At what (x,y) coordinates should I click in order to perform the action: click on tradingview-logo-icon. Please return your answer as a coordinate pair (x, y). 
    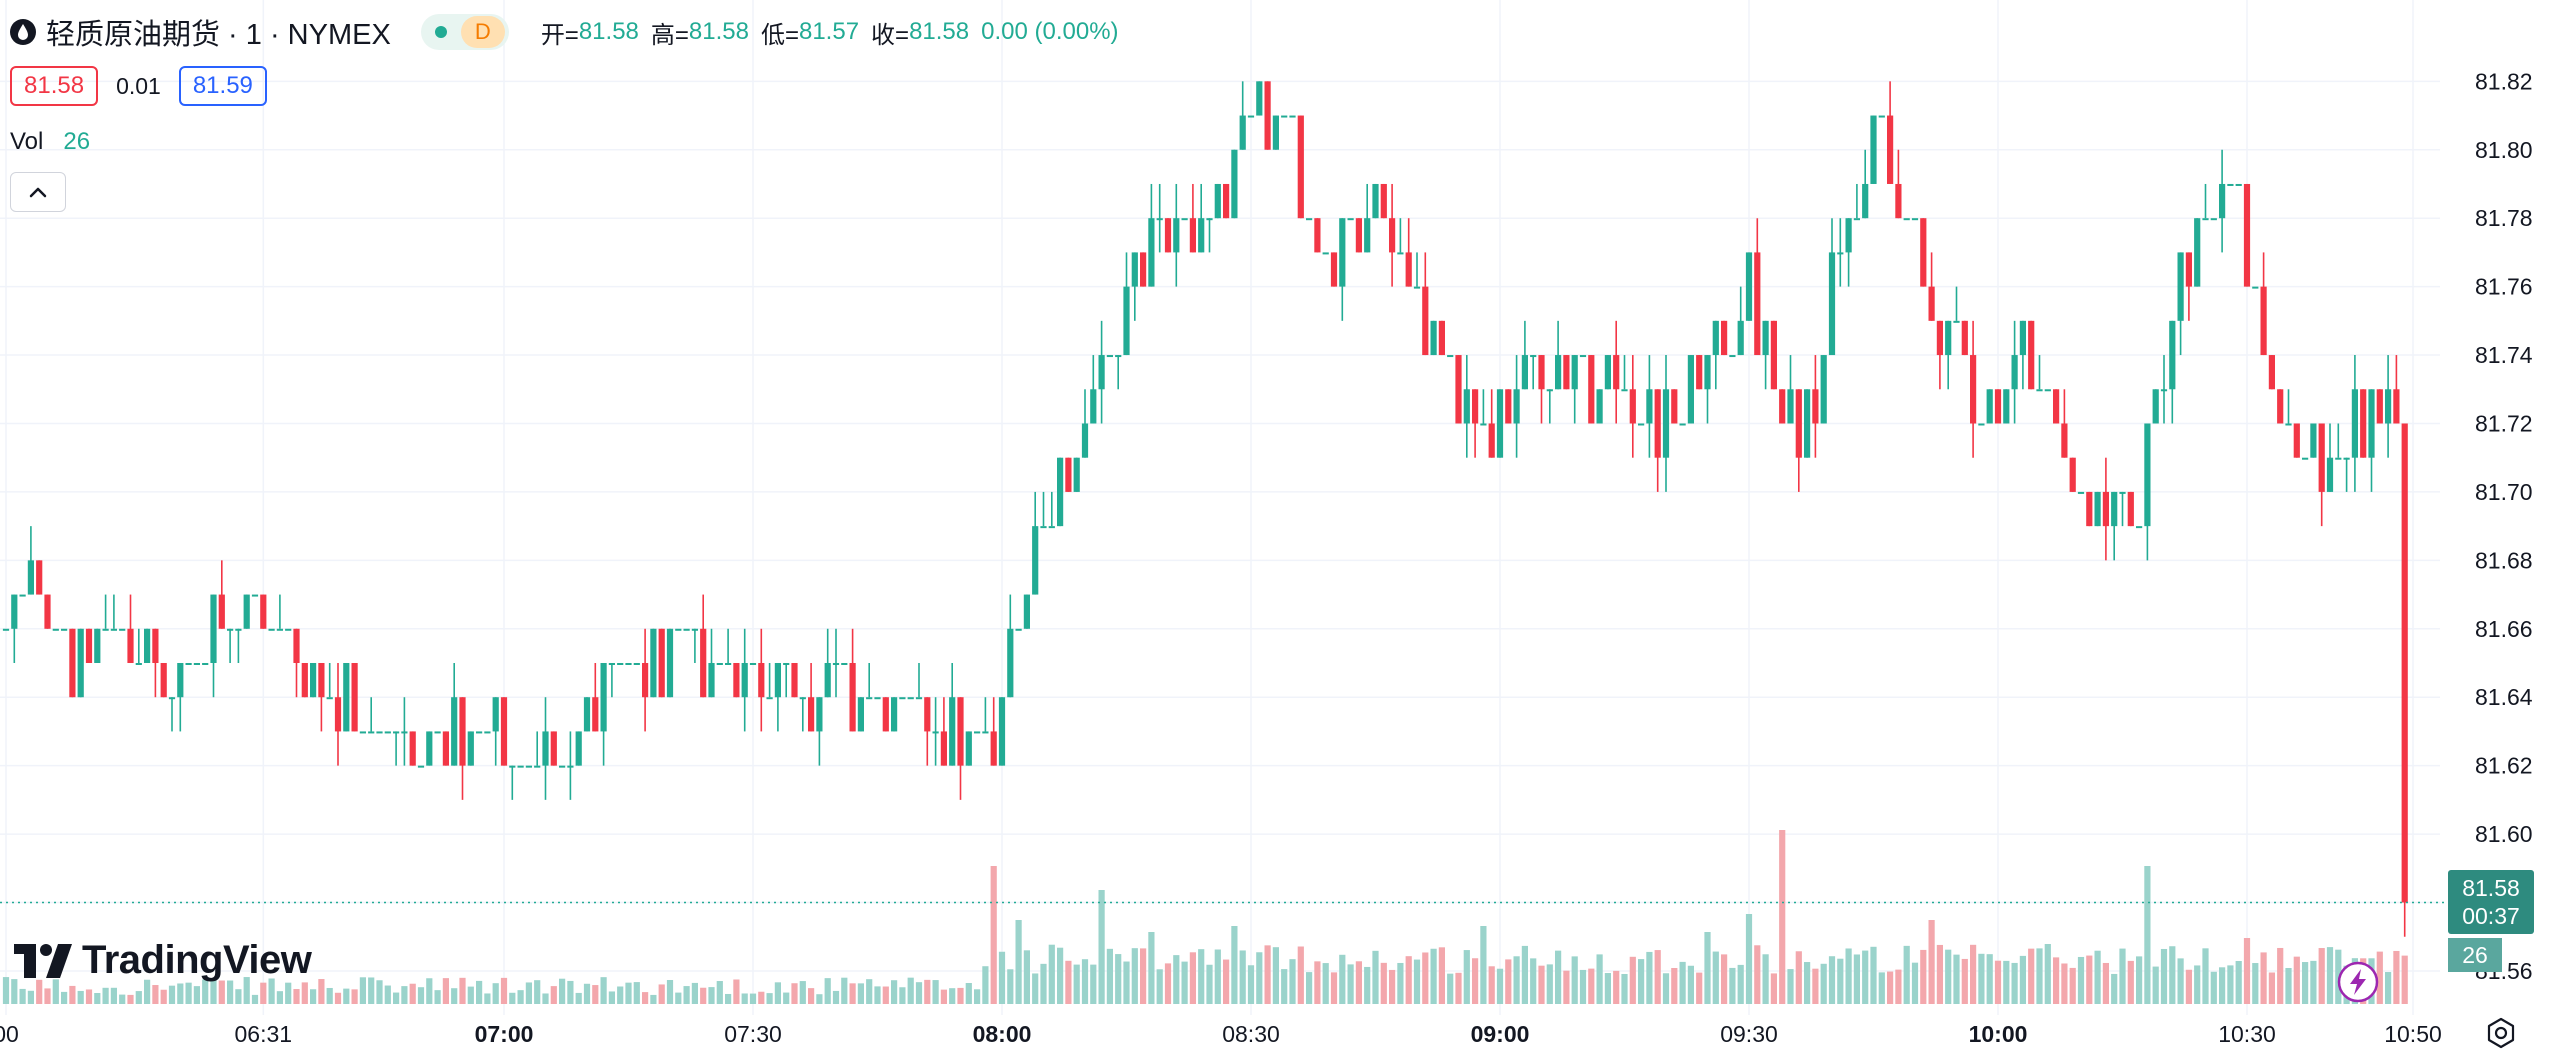
    Looking at the image, I should click on (43, 960).